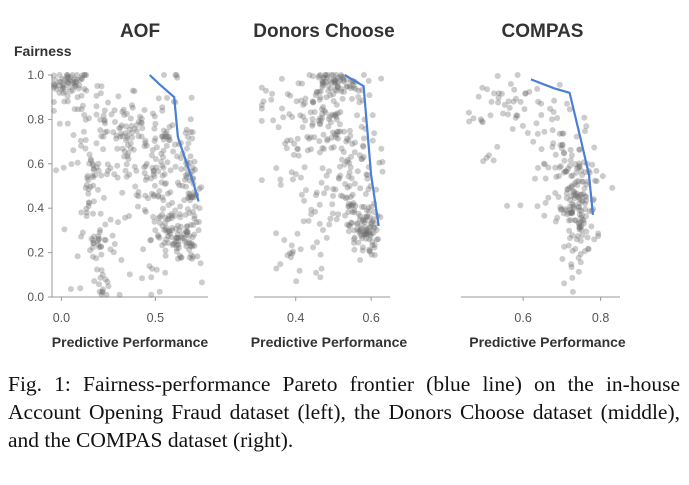 This screenshot has width=689, height=485. What do you see at coordinates (35, 119) in the screenshot?
I see `y-tick-label: 0.8` at bounding box center [35, 119].